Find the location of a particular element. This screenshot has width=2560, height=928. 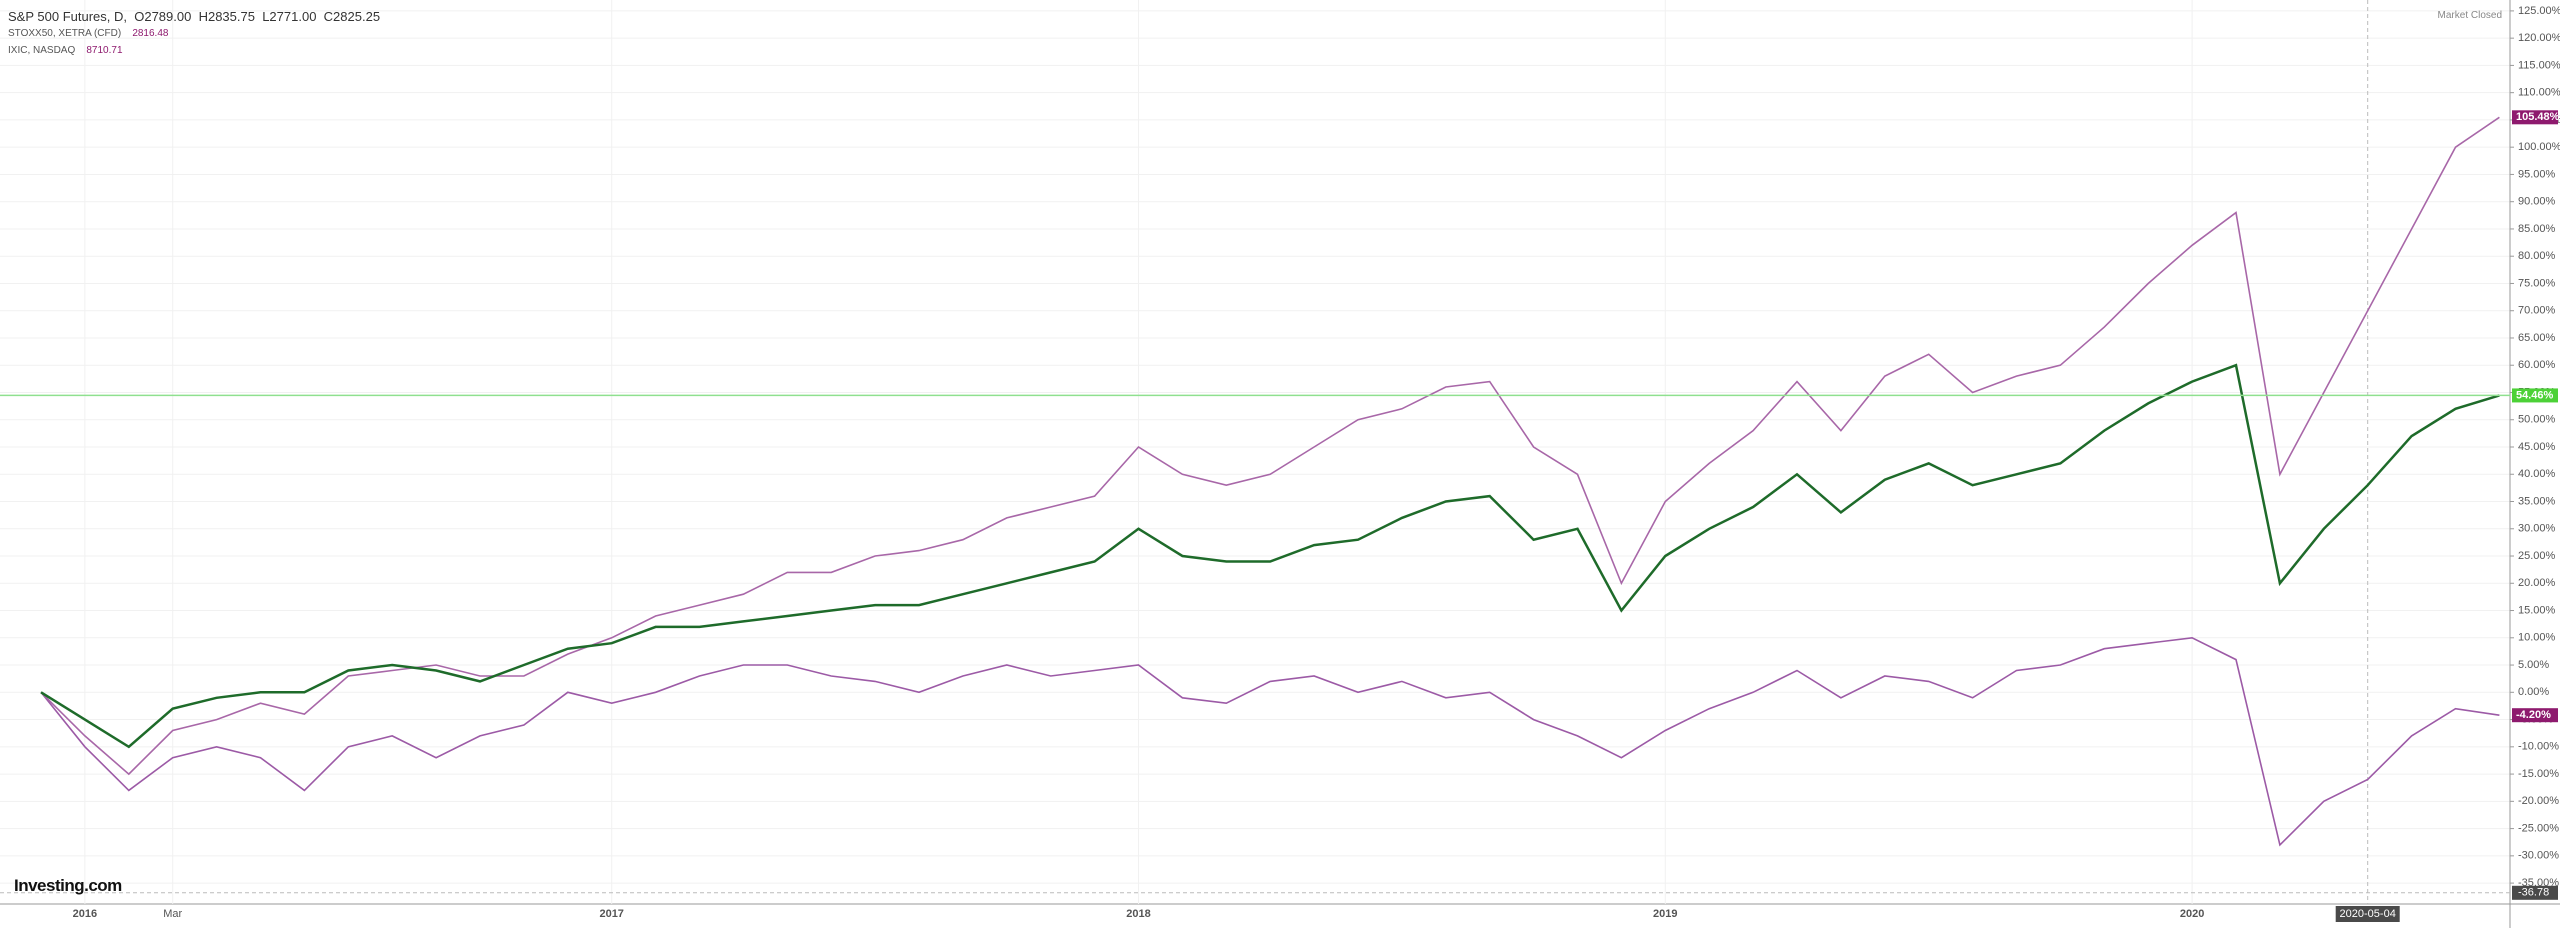

y-tick-label: 80.00% is located at coordinates (2537, 256).